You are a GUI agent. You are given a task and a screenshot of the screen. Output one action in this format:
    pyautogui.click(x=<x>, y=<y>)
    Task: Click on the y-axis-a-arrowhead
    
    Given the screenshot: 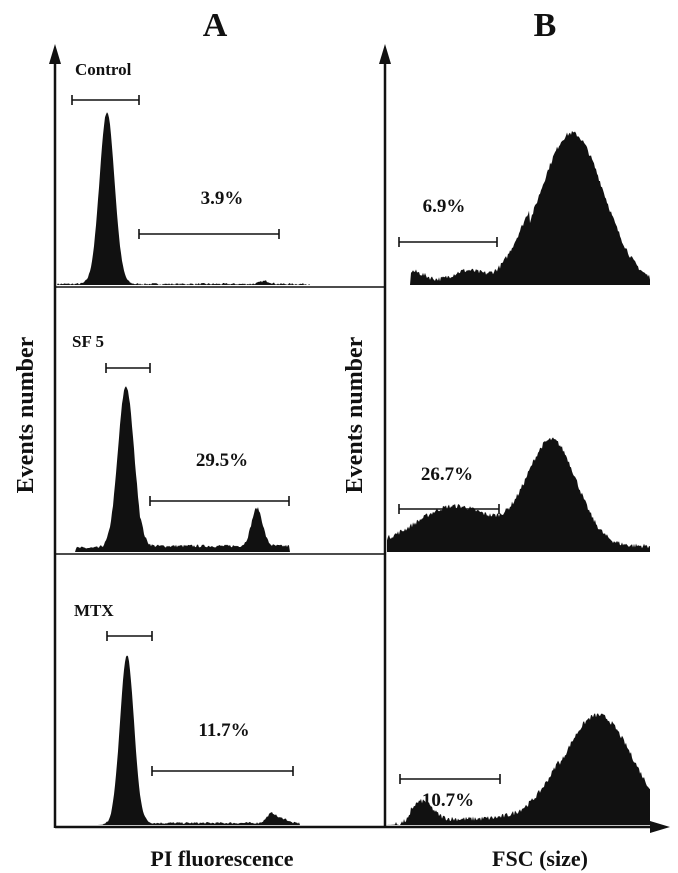 What is the action you would take?
    pyautogui.click(x=55, y=54)
    